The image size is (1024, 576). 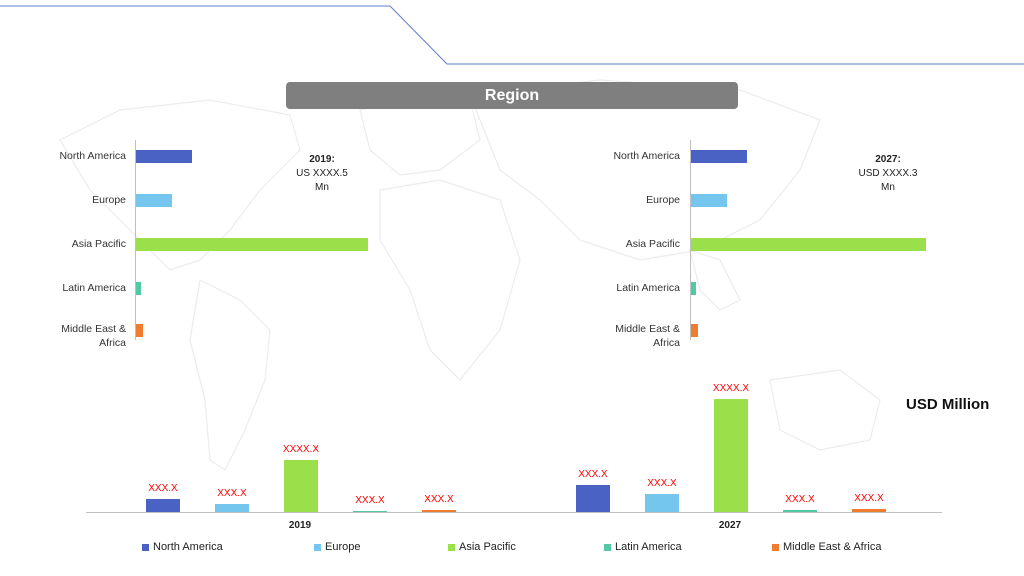 What do you see at coordinates (163, 505) in the screenshot?
I see `vbar-north-america-2019` at bounding box center [163, 505].